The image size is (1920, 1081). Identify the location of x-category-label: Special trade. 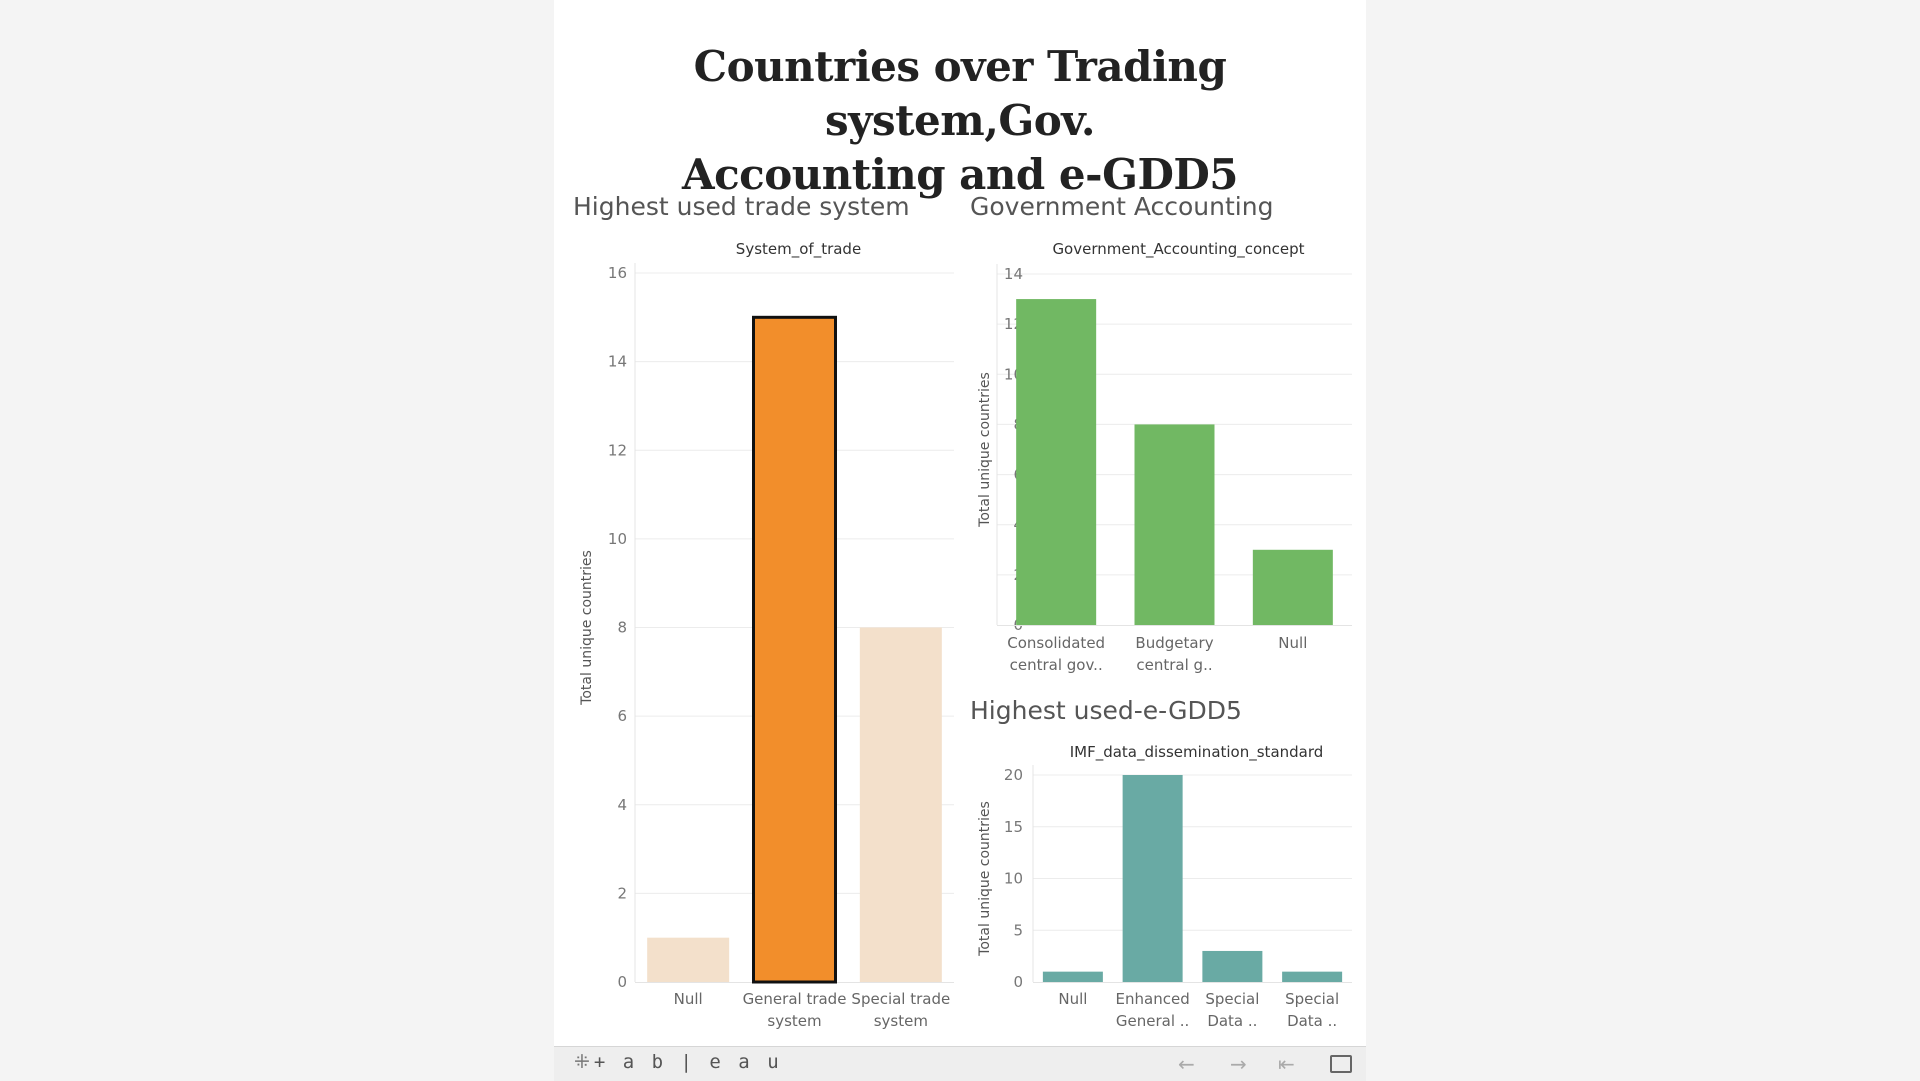
(900, 999).